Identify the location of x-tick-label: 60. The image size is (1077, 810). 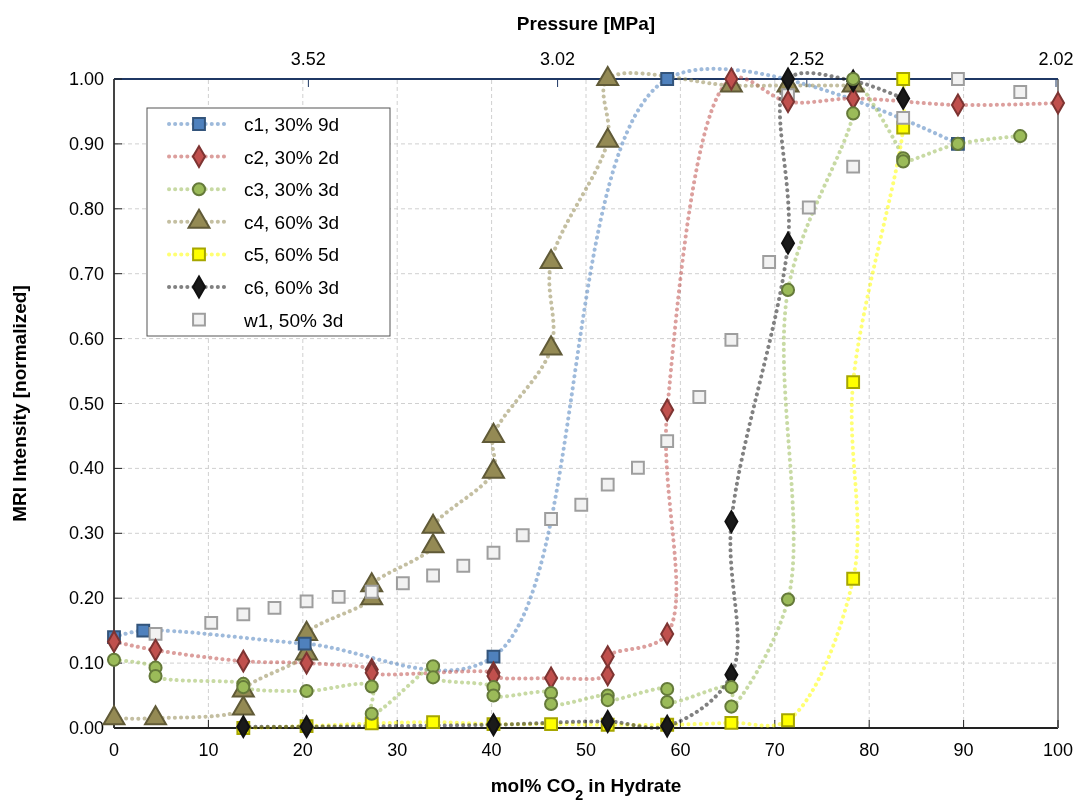
(680, 750).